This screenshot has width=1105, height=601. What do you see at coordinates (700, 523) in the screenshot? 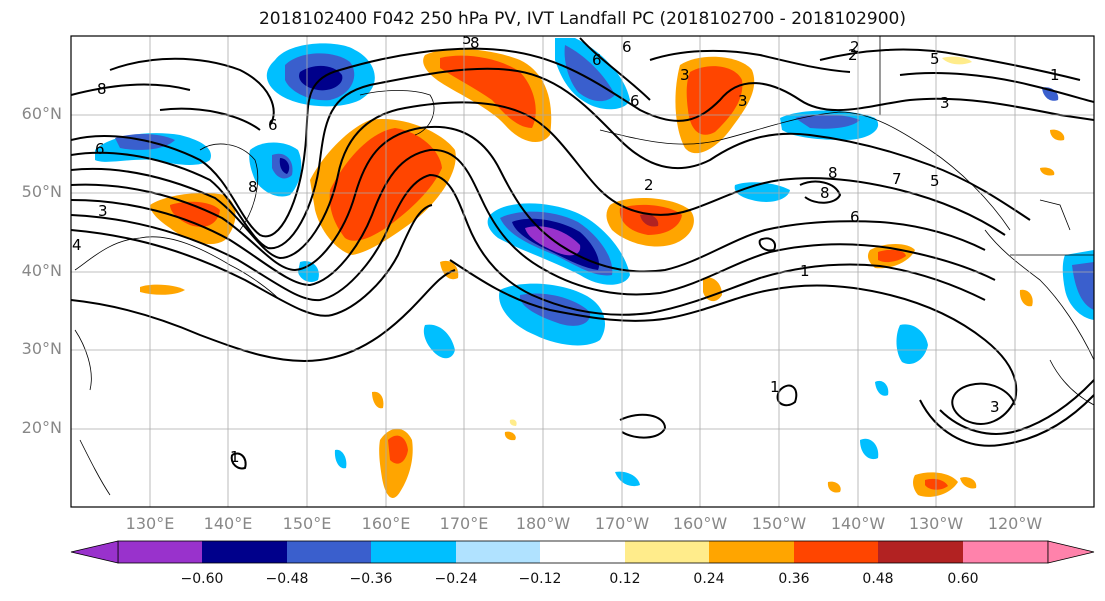
I see `lon-label-160w: 160°W` at bounding box center [700, 523].